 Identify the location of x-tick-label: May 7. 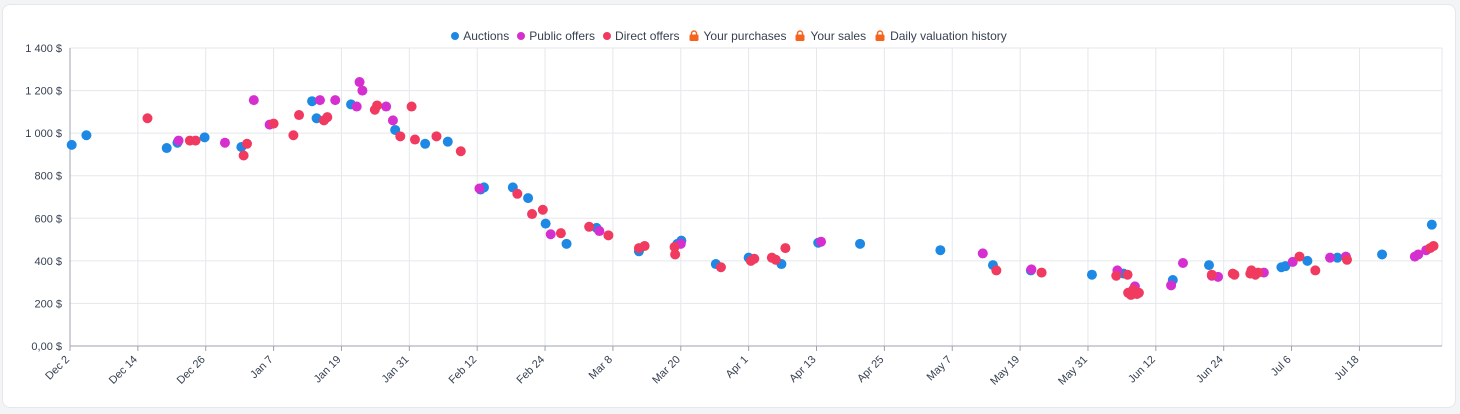
(940, 369).